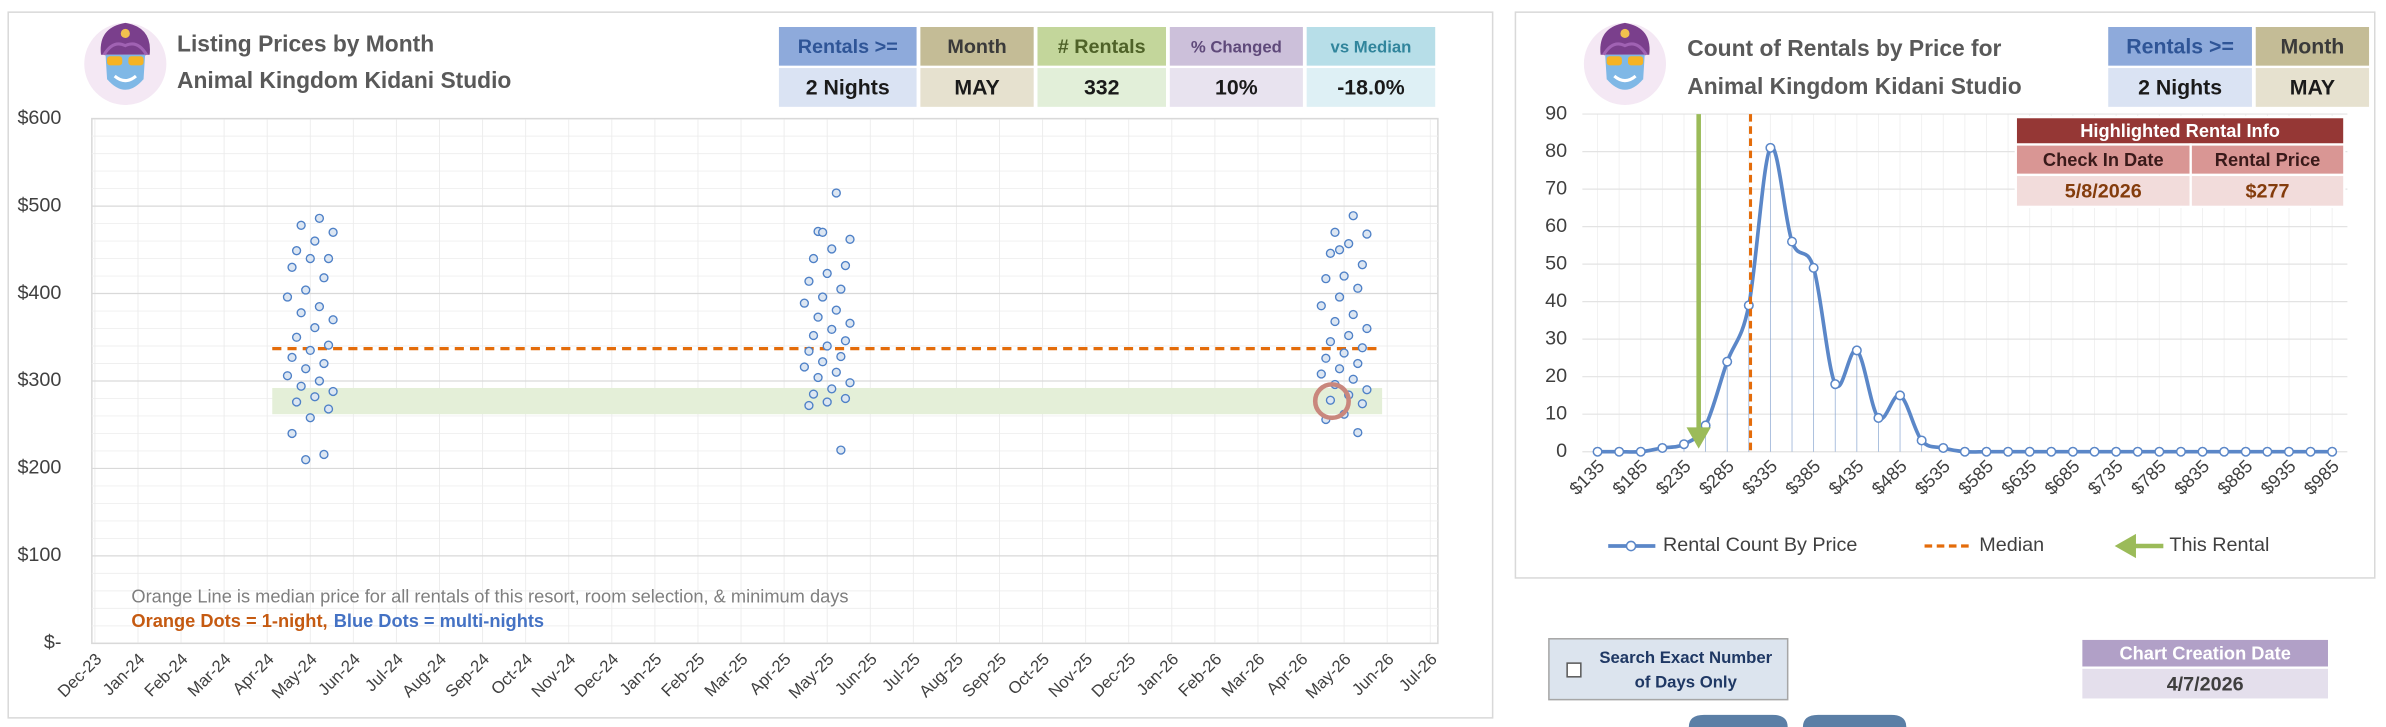 The width and height of the screenshot is (2386, 727). I want to click on creation-date-label: Chart Creation Date, so click(2204, 653).